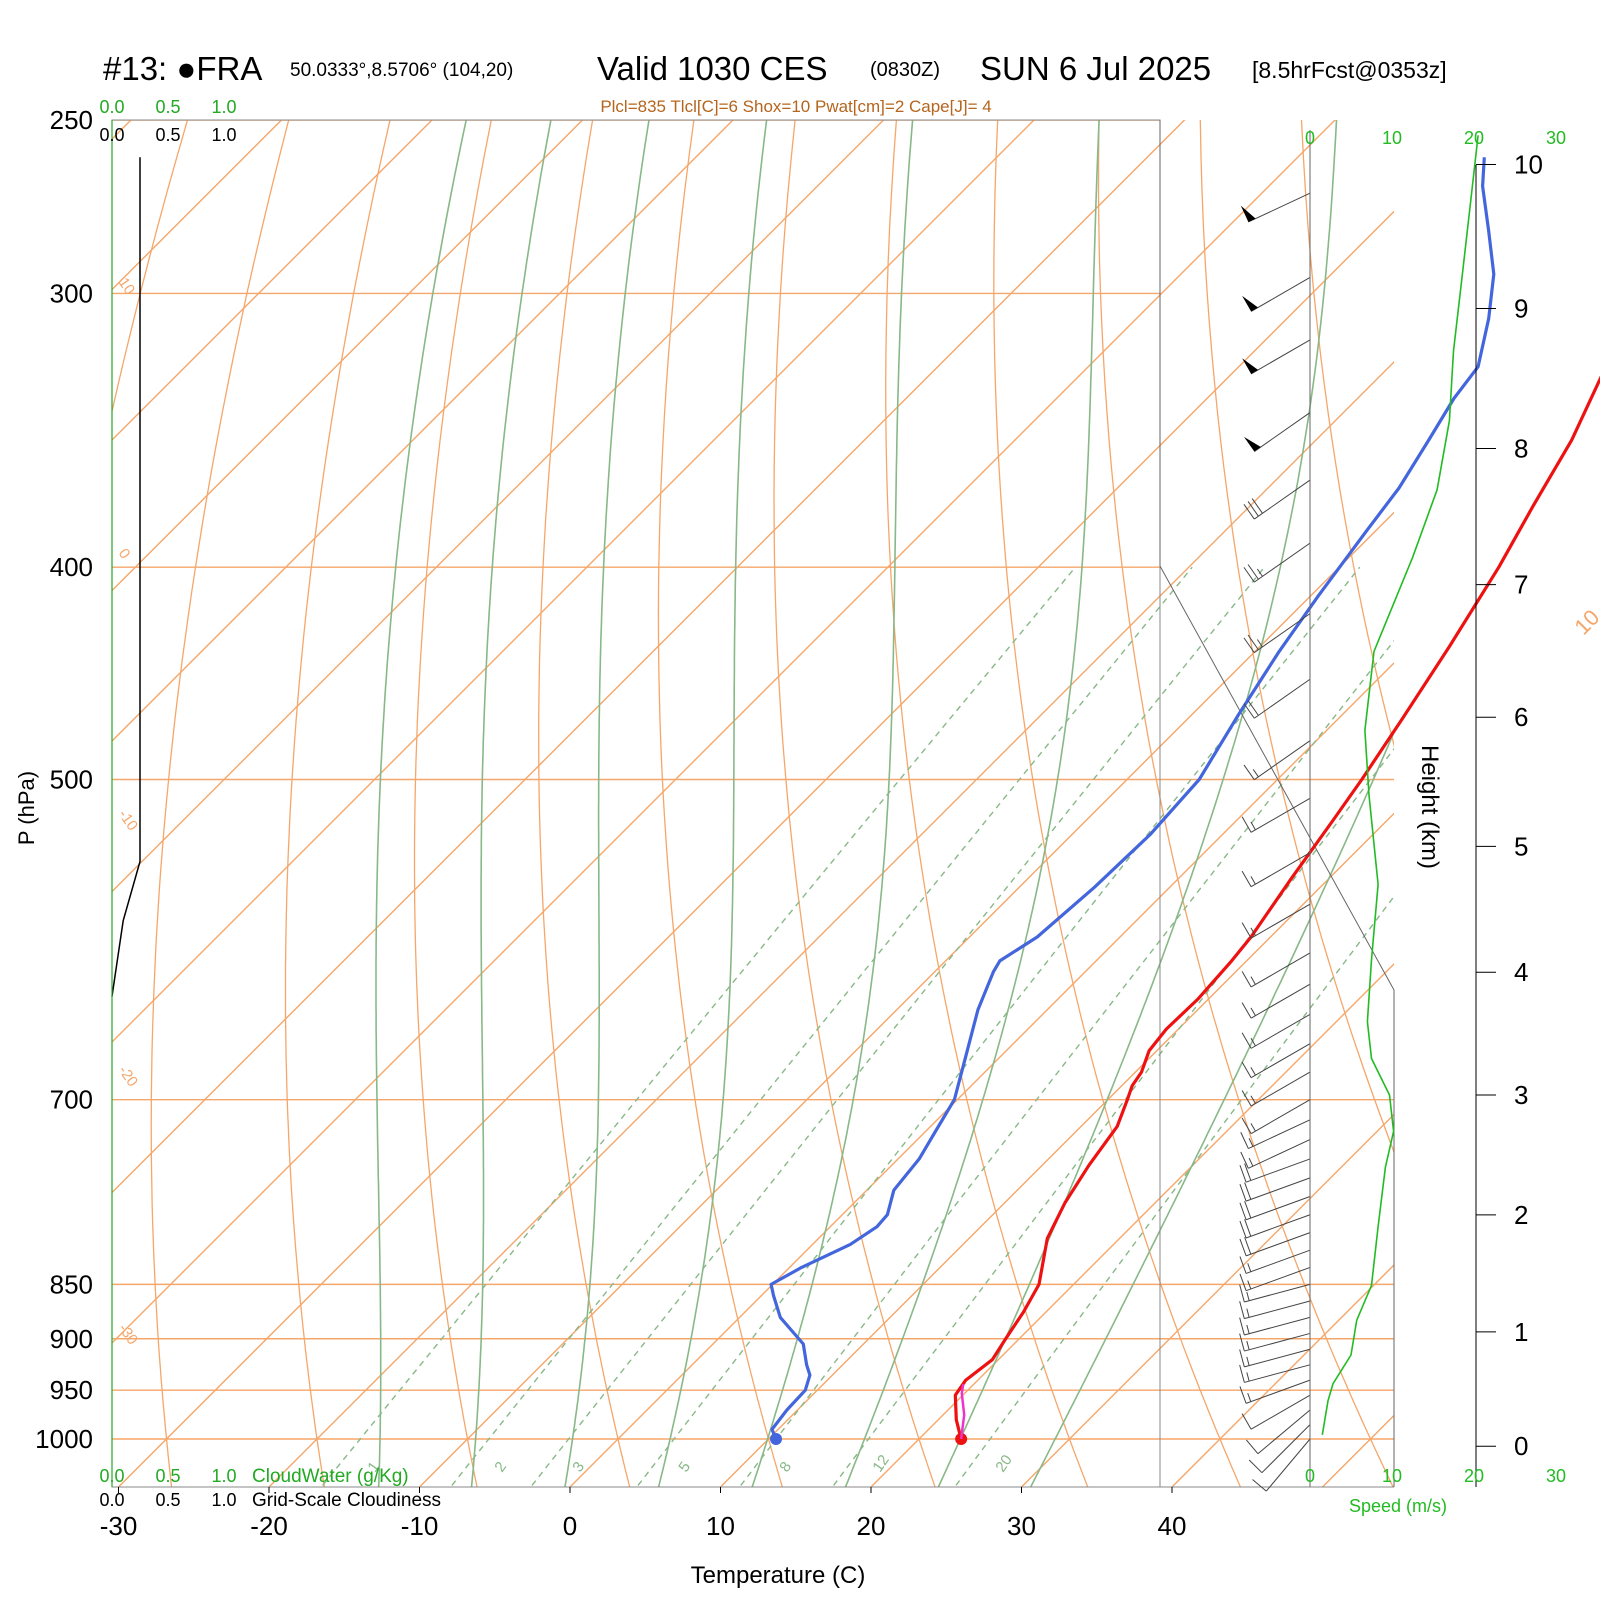 Image resolution: width=1600 pixels, height=1605 pixels. I want to click on cloudiness-scale-top: 0.0, so click(111, 135).